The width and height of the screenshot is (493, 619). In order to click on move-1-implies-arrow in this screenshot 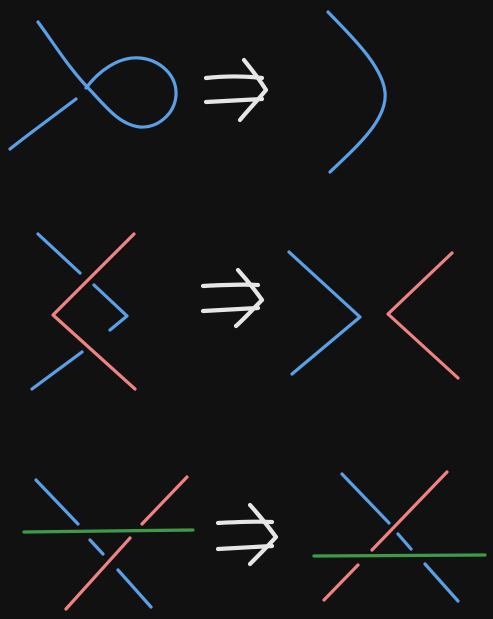, I will do `click(236, 90)`.